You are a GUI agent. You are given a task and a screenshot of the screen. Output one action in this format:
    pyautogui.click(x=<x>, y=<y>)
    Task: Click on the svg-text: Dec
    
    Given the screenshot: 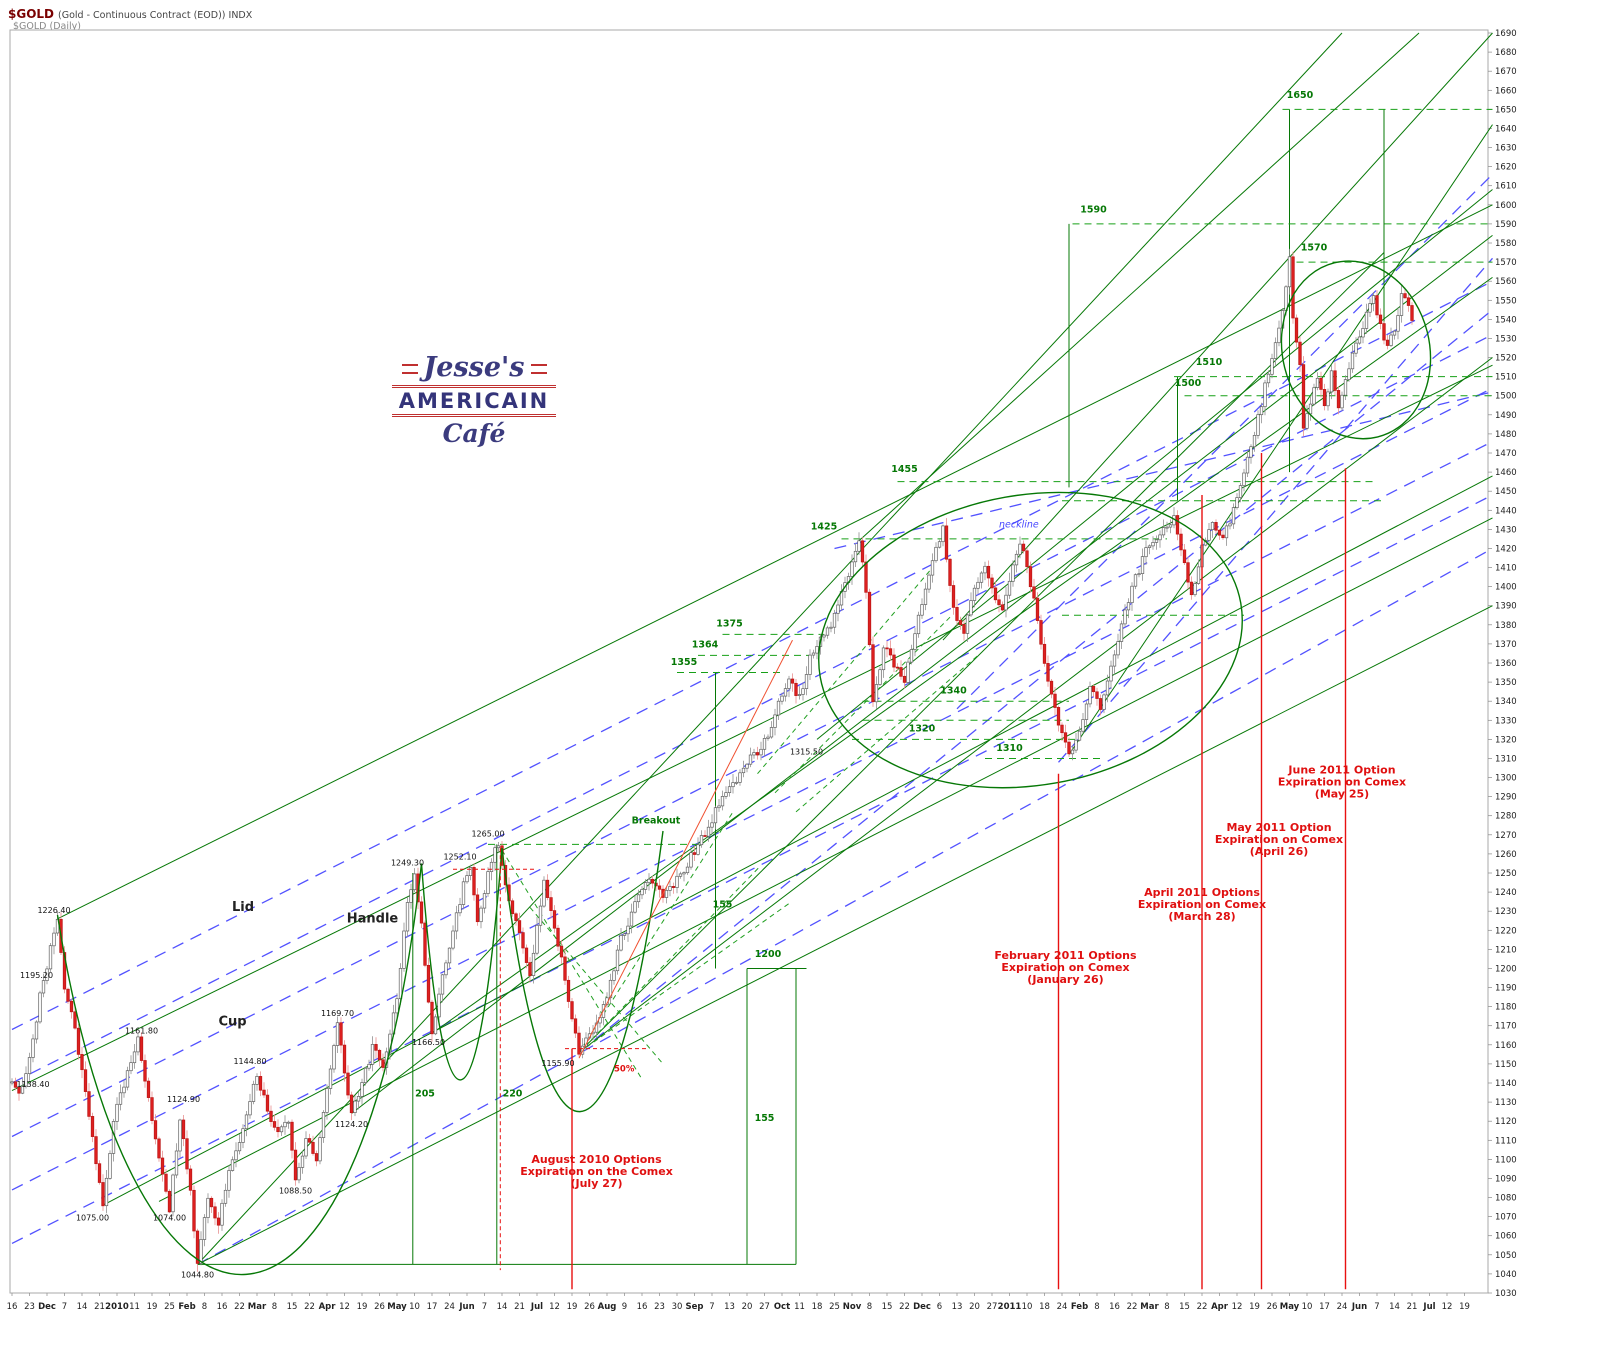 What is the action you would take?
    pyautogui.click(x=47, y=1307)
    